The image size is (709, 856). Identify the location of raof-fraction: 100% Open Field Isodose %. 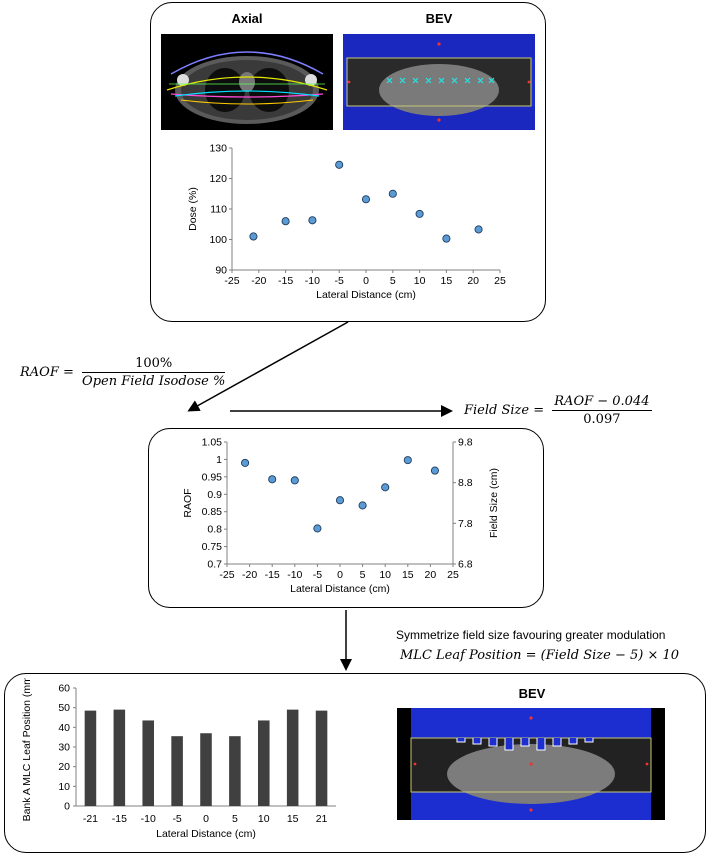
(154, 372).